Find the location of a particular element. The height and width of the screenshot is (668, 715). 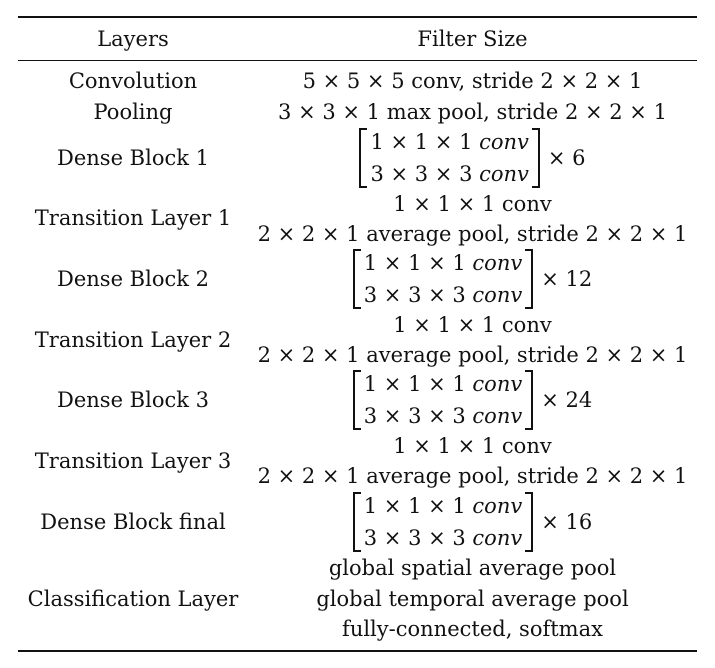

dense-block-matrix: 1 × 1 × 1 conv 3 × 3 × 3 conv × 16 is located at coordinates (472, 522).